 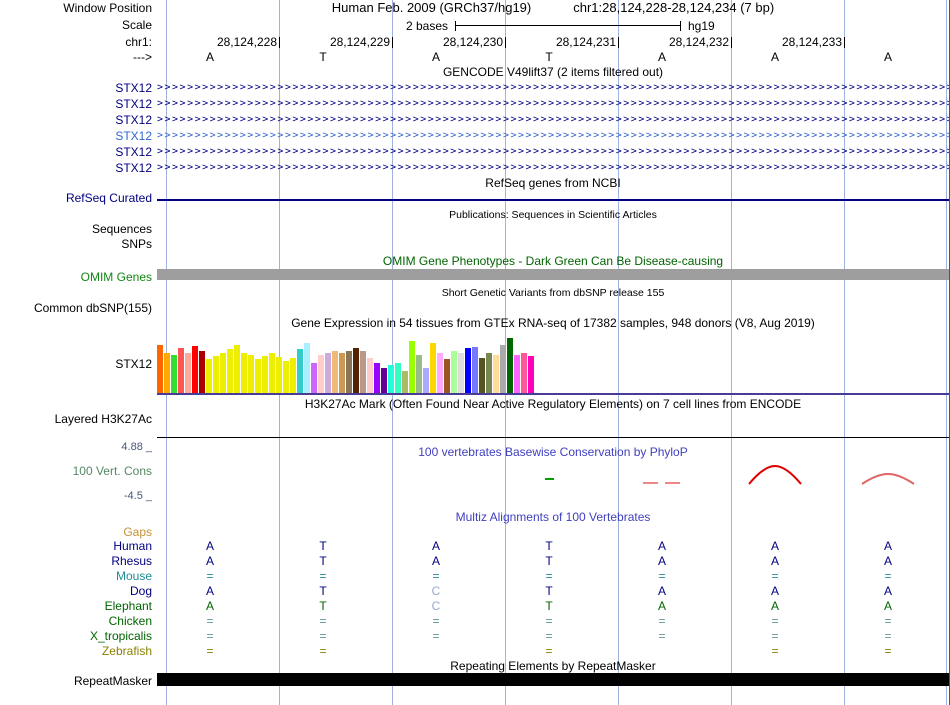 I want to click on coordinate-label: 28,124,232, so click(x=698, y=42).